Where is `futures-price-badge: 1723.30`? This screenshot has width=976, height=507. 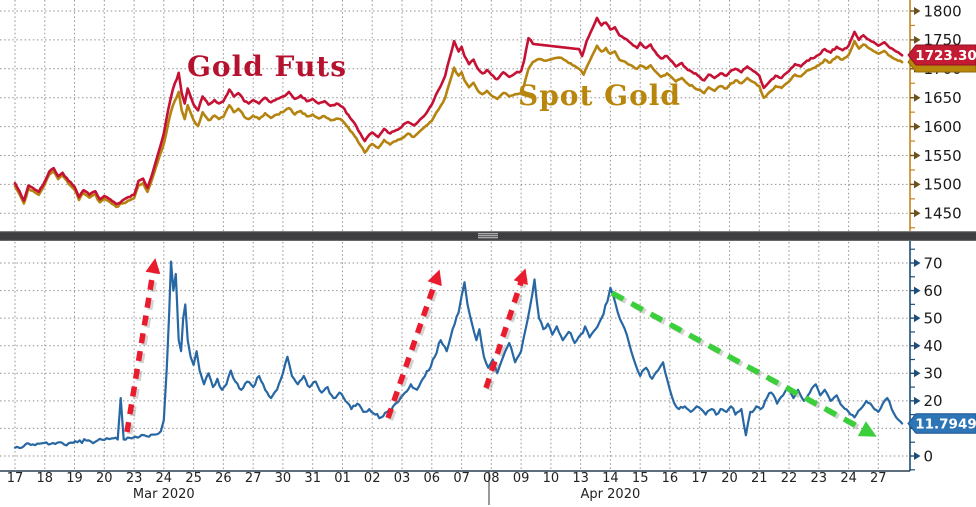 futures-price-badge: 1723.30 is located at coordinates (941, 55).